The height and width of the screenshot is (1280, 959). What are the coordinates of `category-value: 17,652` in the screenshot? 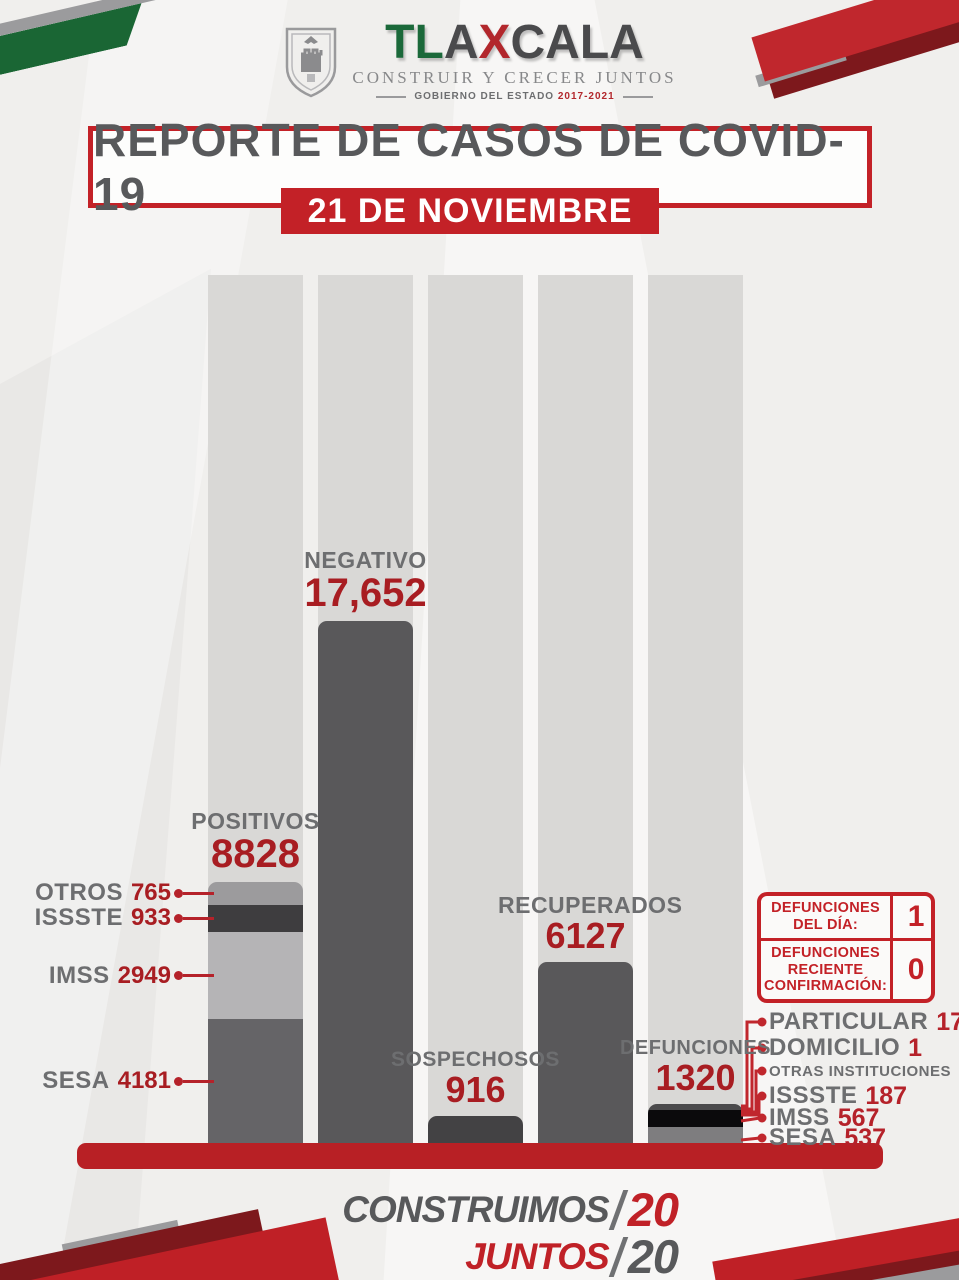 It's located at (365, 593).